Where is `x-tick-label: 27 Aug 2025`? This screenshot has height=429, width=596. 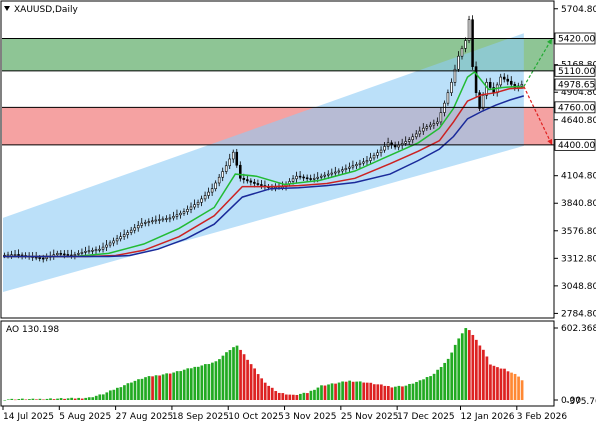
x-tick-label: 27 Aug 2025 is located at coordinates (145, 417).